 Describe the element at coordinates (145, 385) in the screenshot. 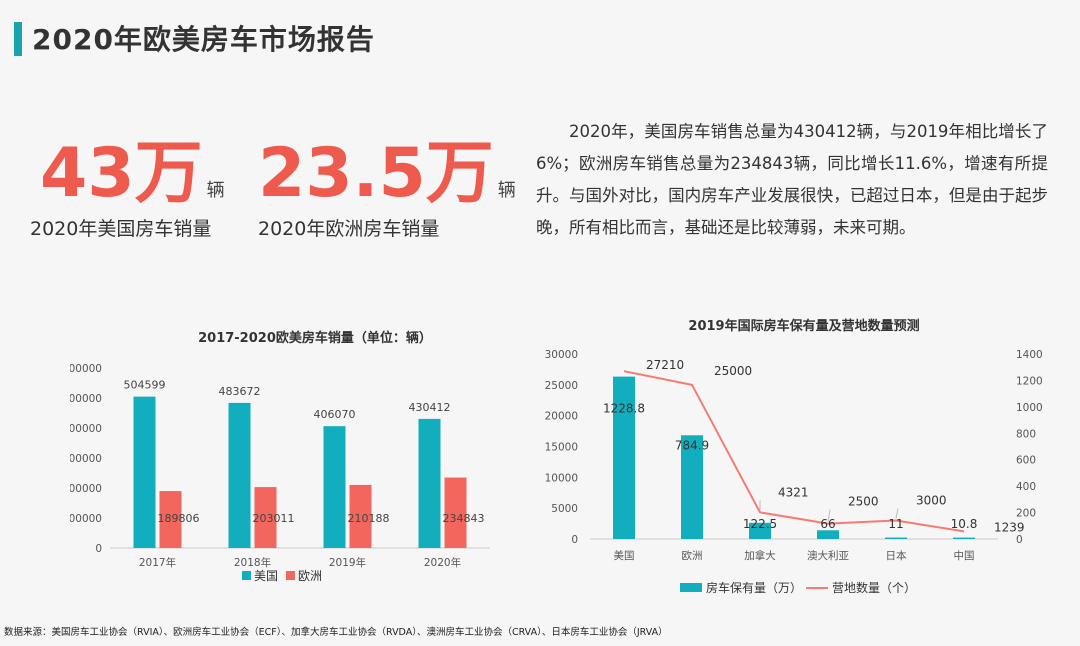

I see `data-label: 504599` at that location.